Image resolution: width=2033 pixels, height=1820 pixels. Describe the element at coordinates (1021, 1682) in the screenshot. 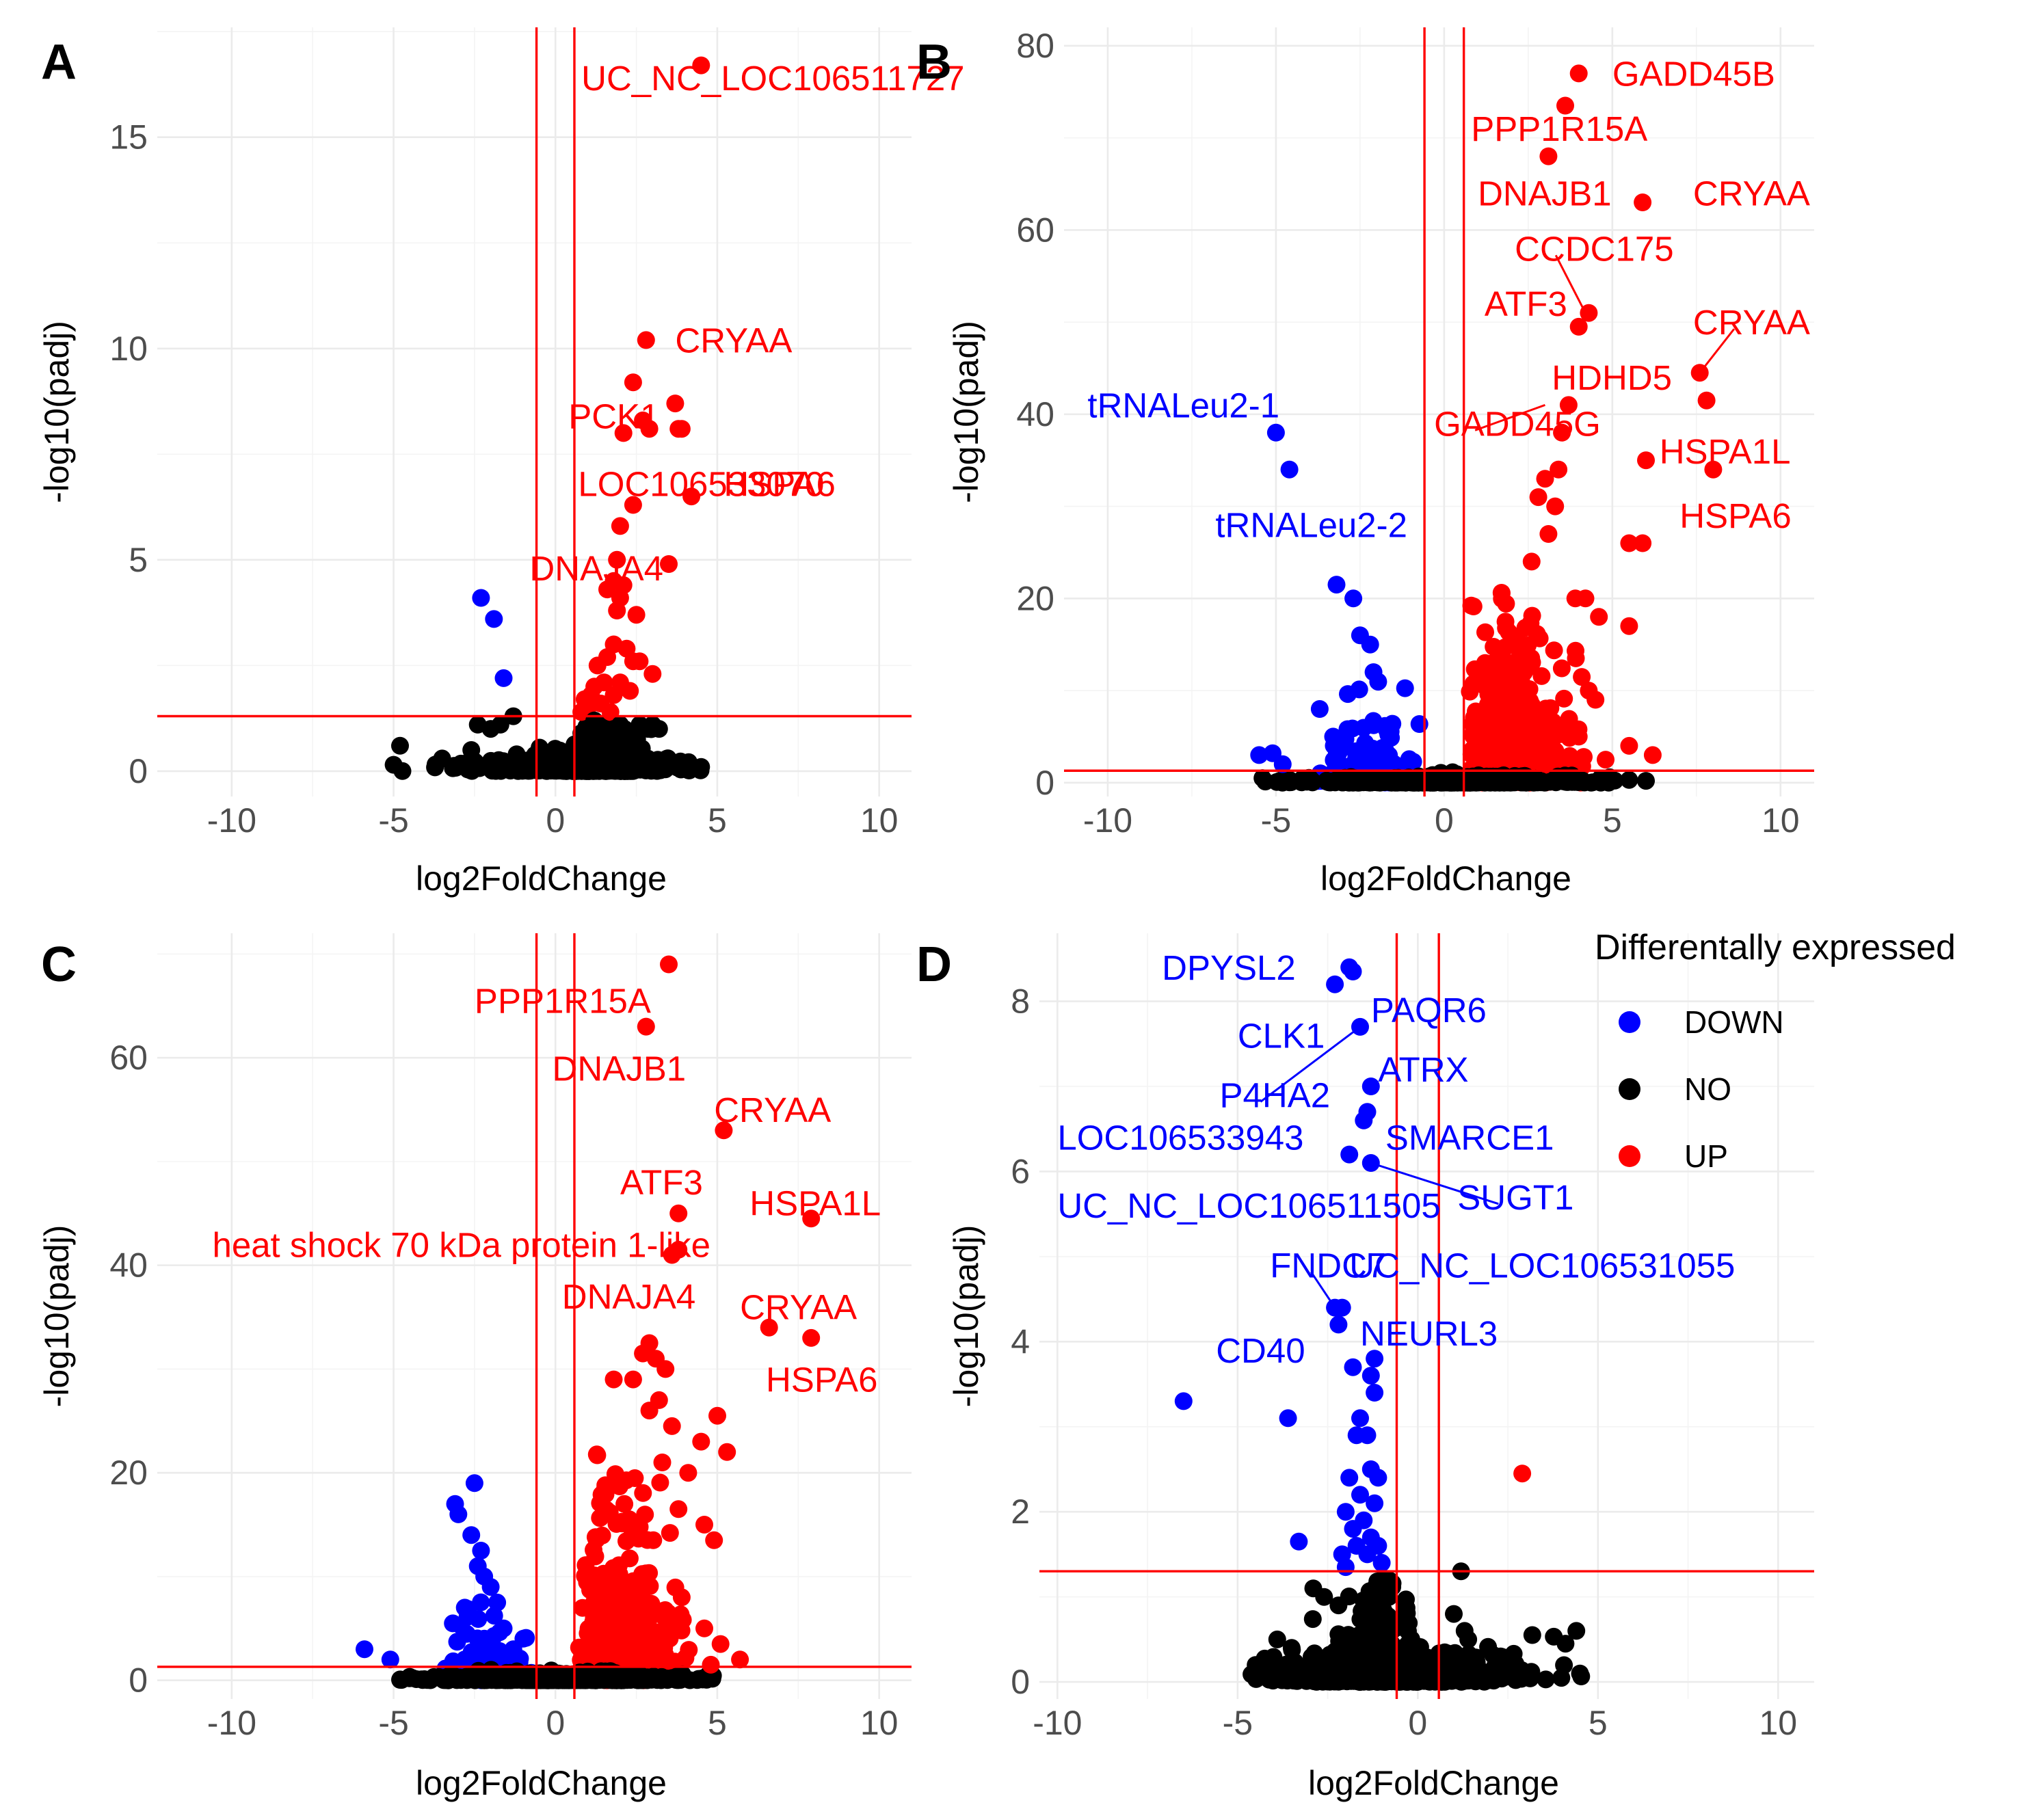

I see `y-tick-label: 0` at that location.